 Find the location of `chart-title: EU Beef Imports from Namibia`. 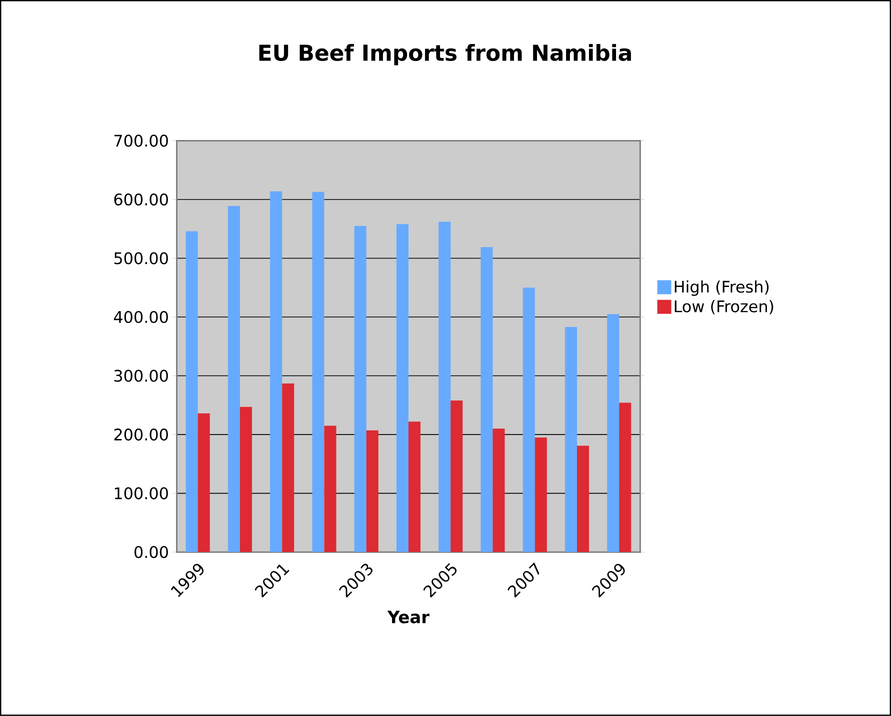

chart-title: EU Beef Imports from Namibia is located at coordinates (445, 55).